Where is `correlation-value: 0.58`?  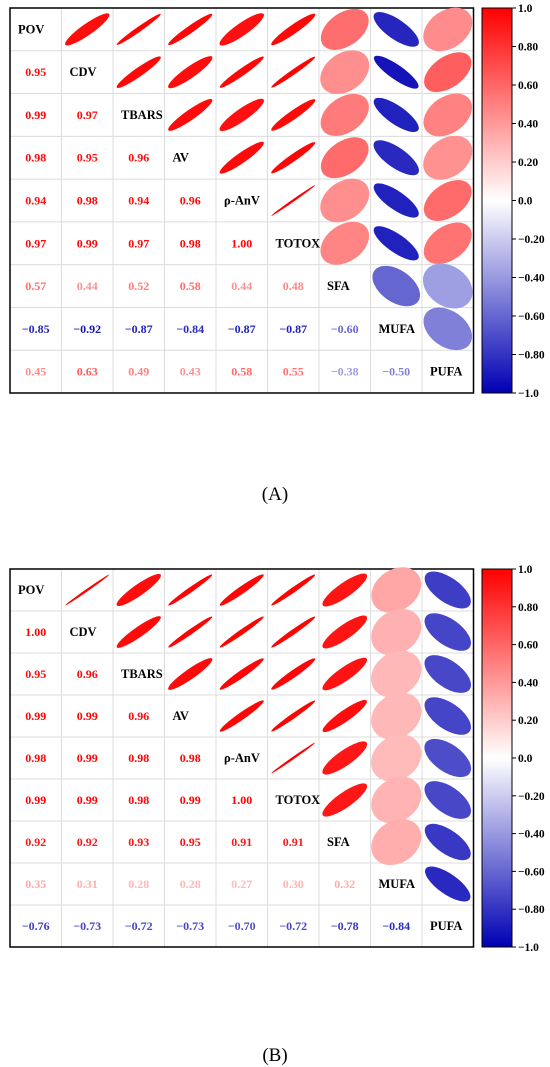
correlation-value: 0.58 is located at coordinates (241, 372).